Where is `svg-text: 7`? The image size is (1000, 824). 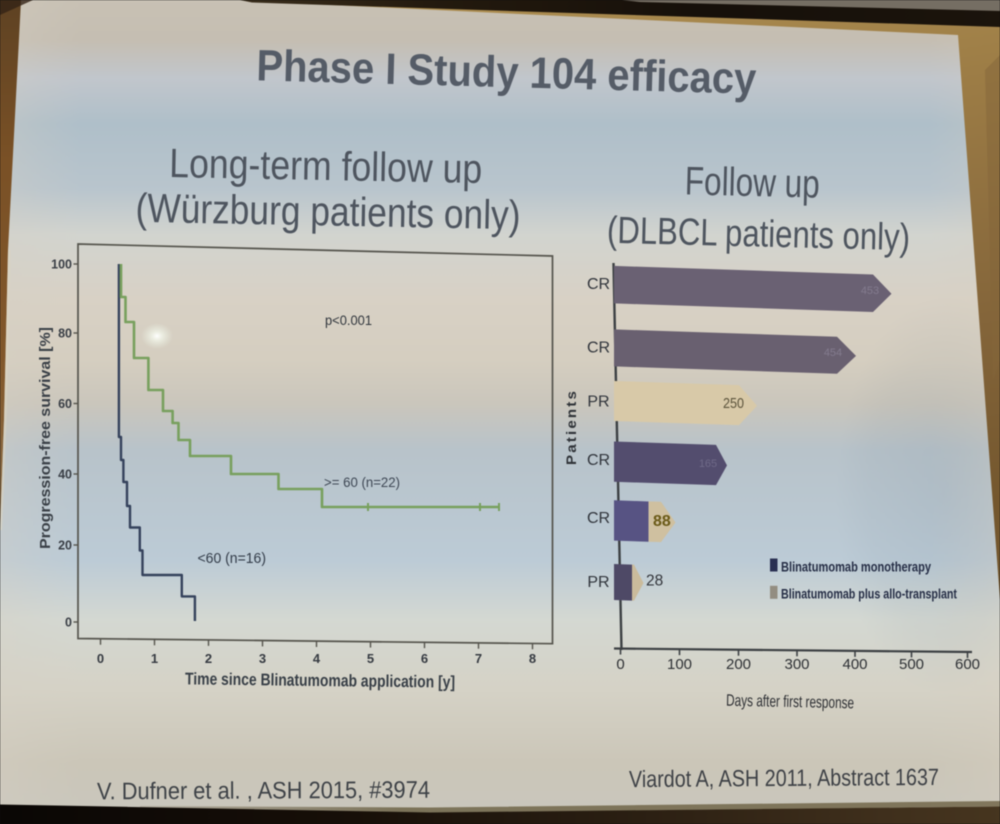
svg-text: 7 is located at coordinates (478, 658).